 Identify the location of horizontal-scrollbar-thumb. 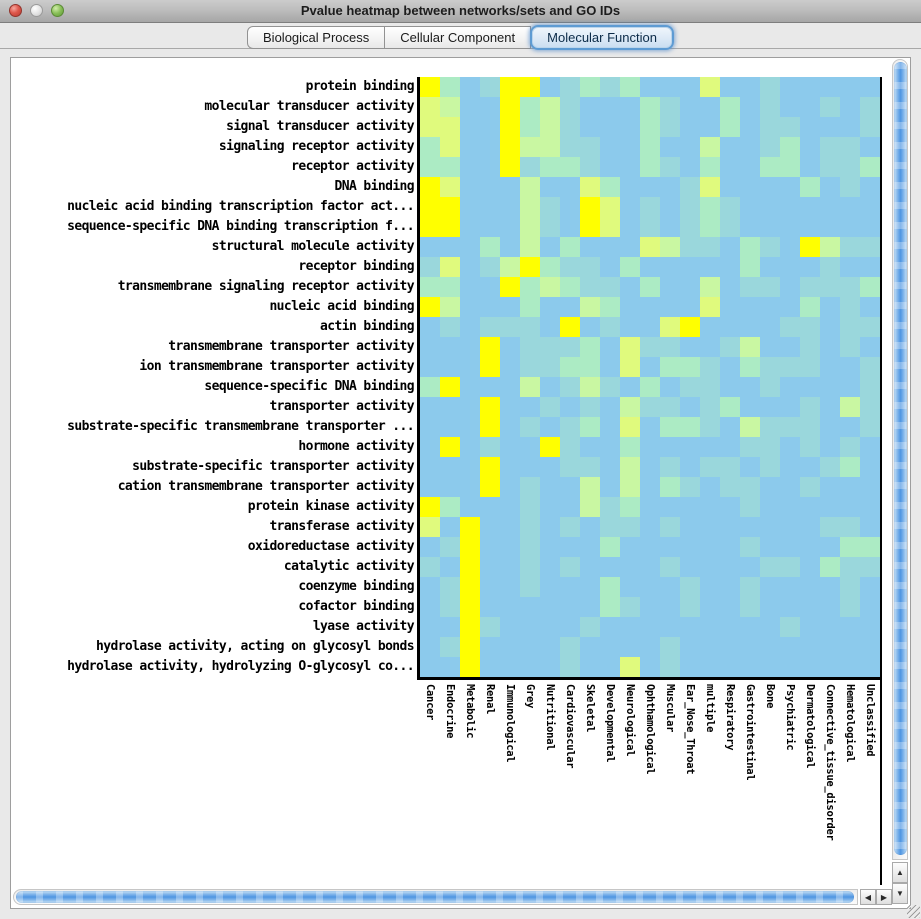
(435, 897).